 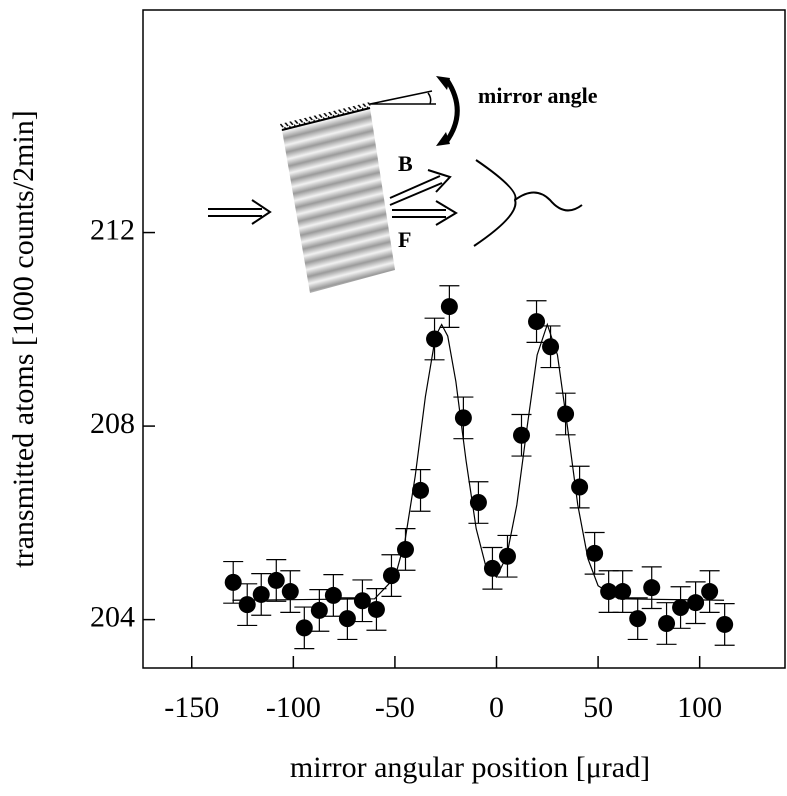 What do you see at coordinates (402, 97) in the screenshot?
I see `angle-wedge` at bounding box center [402, 97].